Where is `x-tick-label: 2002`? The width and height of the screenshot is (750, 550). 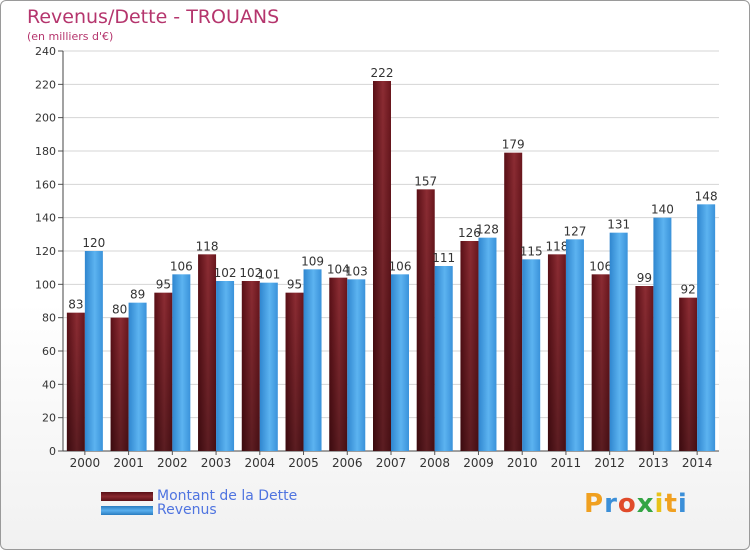 x-tick-label: 2002 is located at coordinates (172, 463).